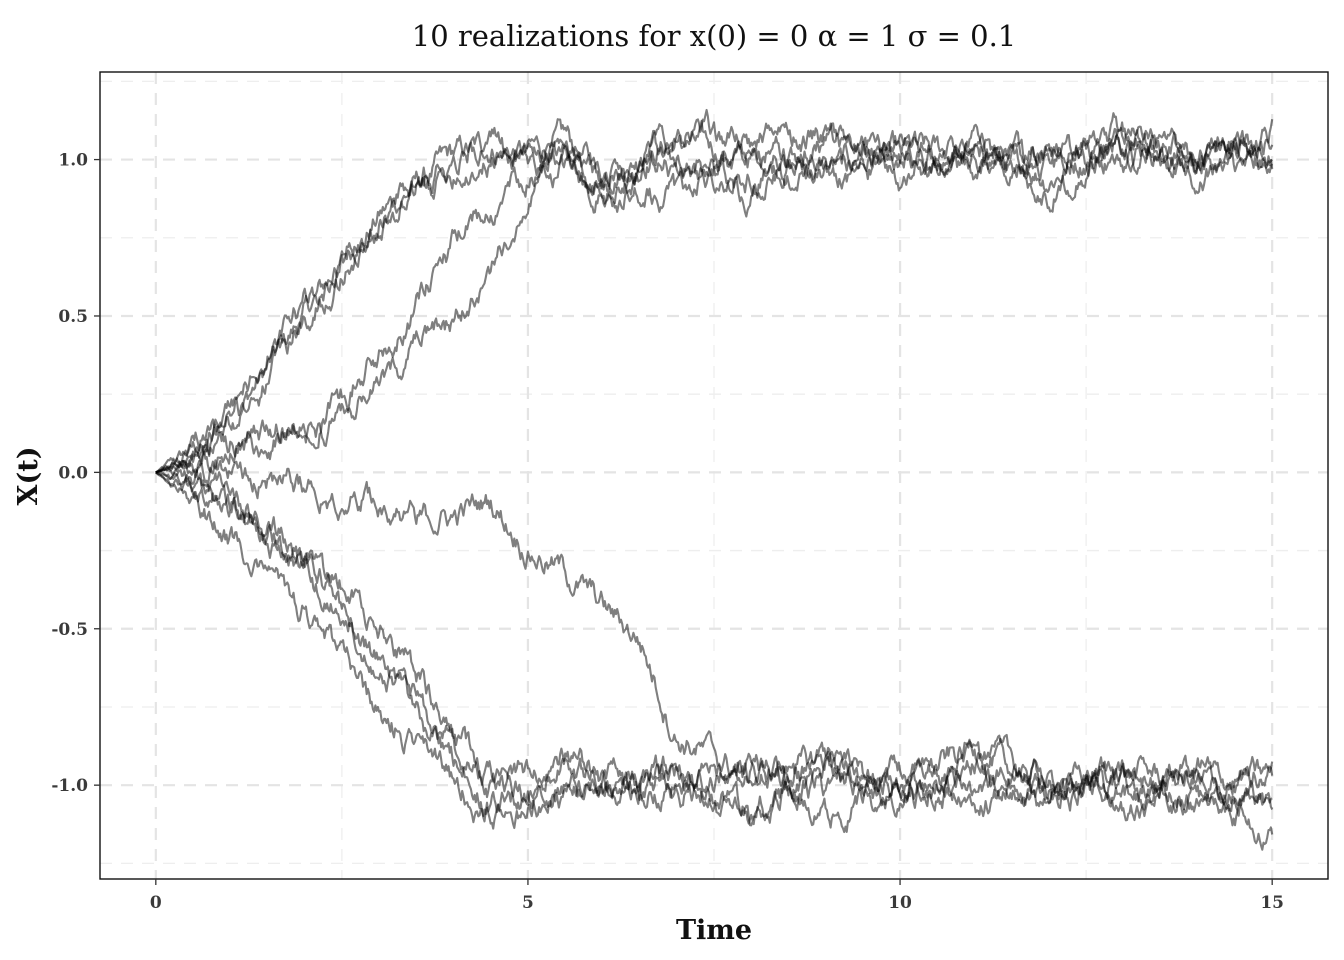 This screenshot has height=960, width=1344. Describe the element at coordinates (73, 473) in the screenshot. I see `y-tick-label: 0.0` at that location.